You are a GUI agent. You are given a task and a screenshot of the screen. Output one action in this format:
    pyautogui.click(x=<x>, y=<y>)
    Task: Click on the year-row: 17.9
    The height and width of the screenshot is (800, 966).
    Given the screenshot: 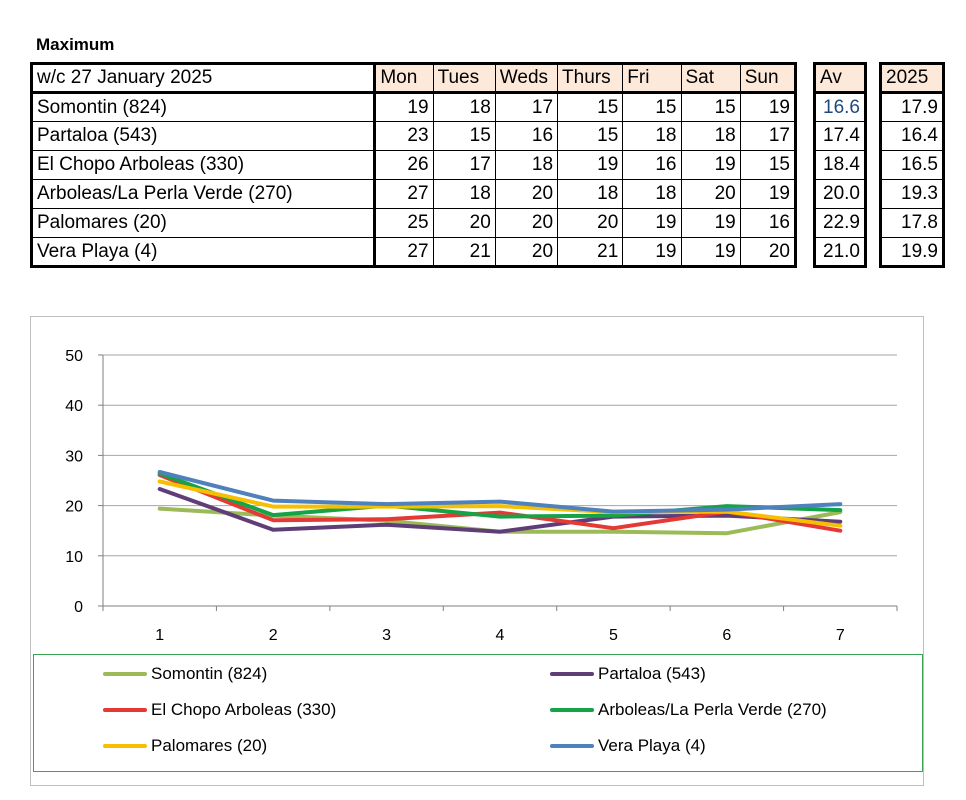 What is the action you would take?
    pyautogui.click(x=912, y=107)
    